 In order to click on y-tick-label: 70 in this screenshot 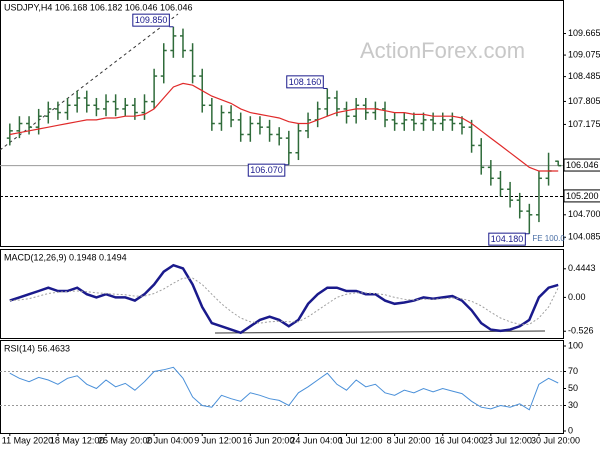, I will do `click(573, 371)`.